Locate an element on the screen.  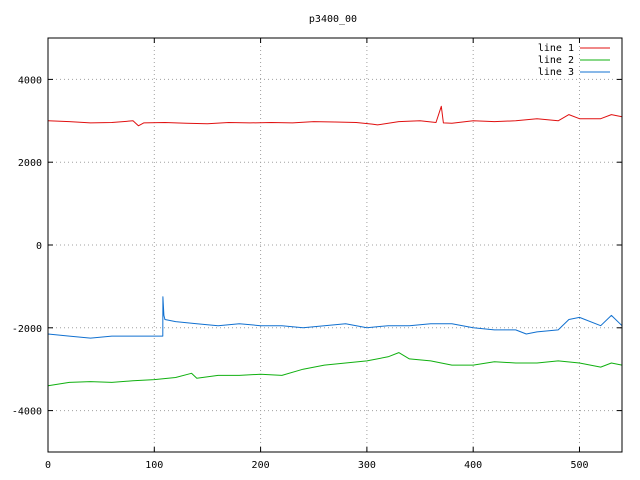
y-tick-label: 0 is located at coordinates (39, 246).